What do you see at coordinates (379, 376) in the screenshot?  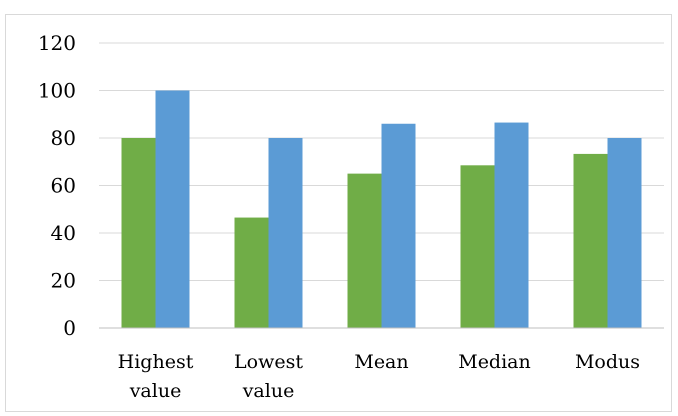 I see `x-axis-tick-labels: Highest value Lowest value Mean Median Modus` at bounding box center [379, 376].